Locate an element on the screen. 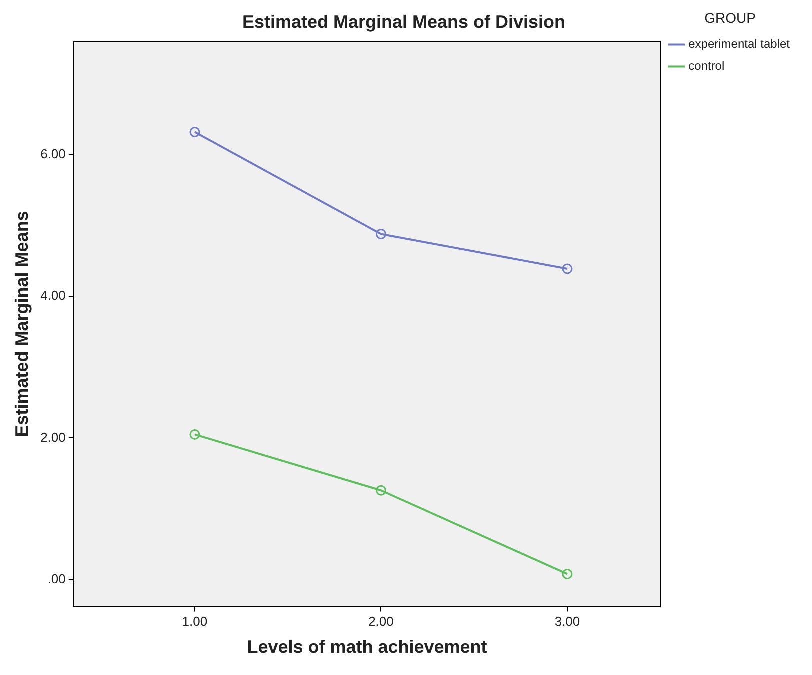 The image size is (812, 675). x-tick-label: 2.00 is located at coordinates (381, 622).